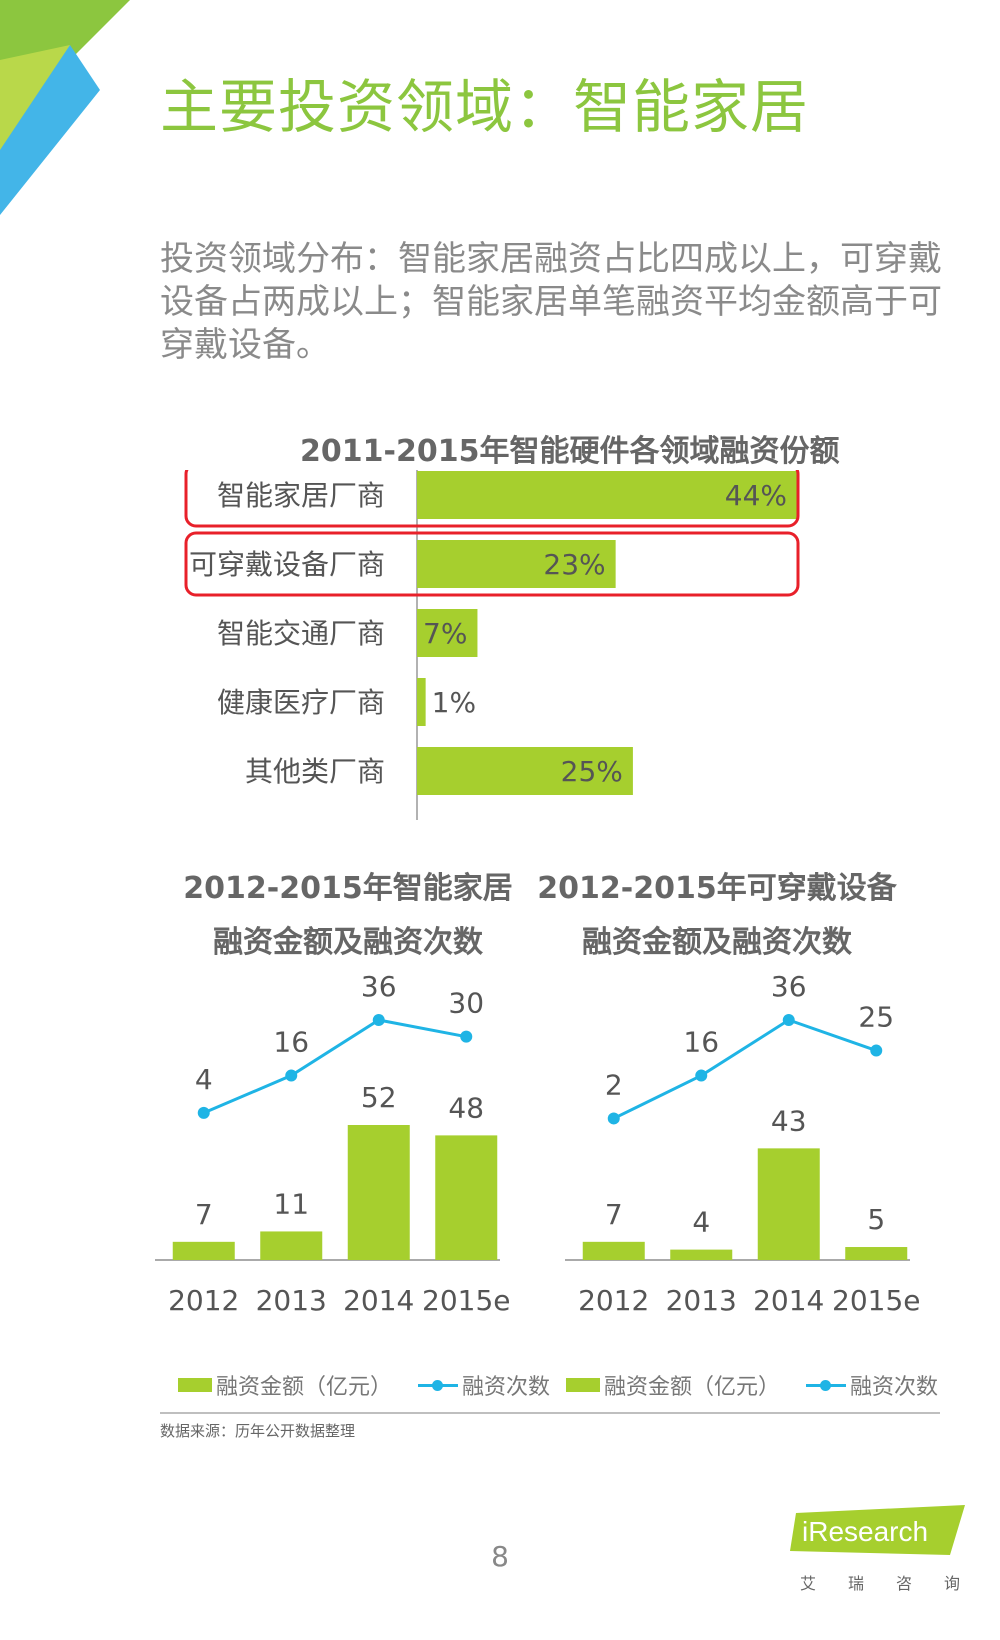 This screenshot has height=1640, width=1000. I want to click on page-number: 8, so click(500, 1556).